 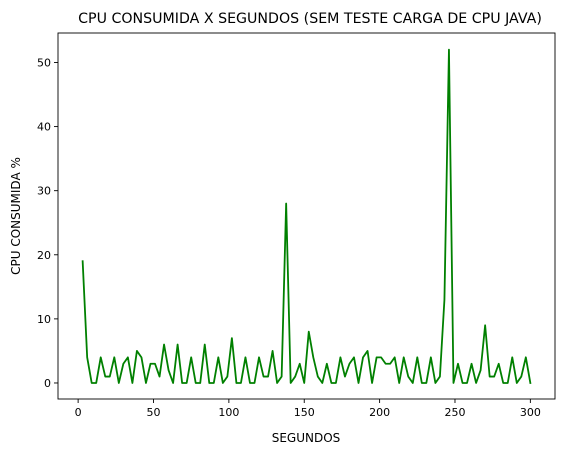 What do you see at coordinates (530, 412) in the screenshot?
I see `x-tick-label: 300` at bounding box center [530, 412].